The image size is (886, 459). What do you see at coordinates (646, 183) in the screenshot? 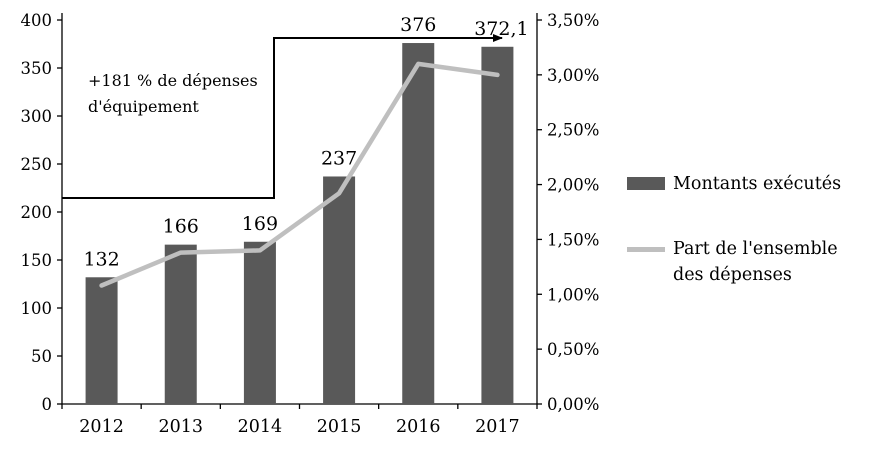
I see `bar-series-swatch` at bounding box center [646, 183].